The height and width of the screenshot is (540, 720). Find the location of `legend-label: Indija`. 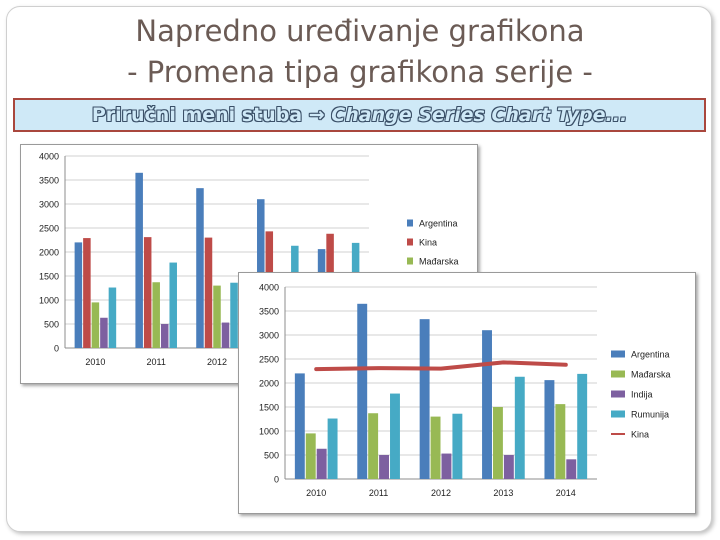

legend-label: Indija is located at coordinates (642, 395).